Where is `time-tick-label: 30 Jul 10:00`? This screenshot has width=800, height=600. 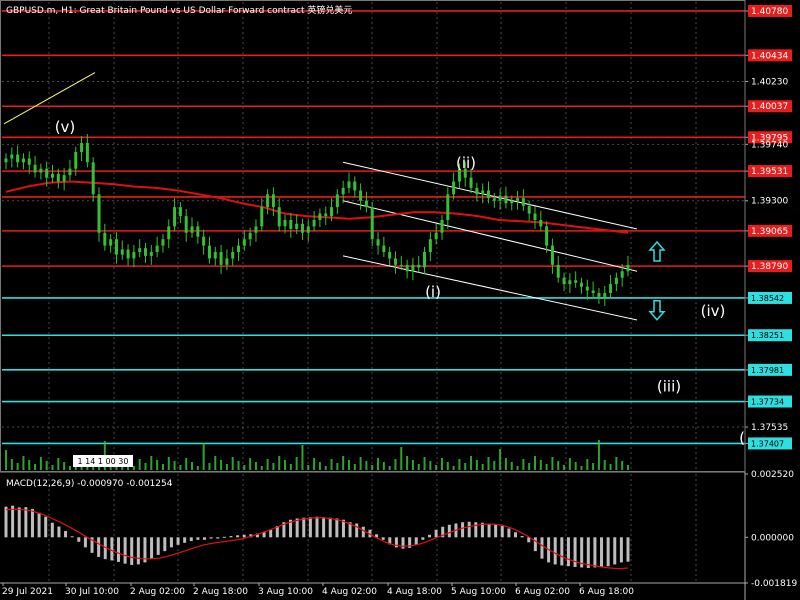 time-tick-label: 30 Jul 10:00 is located at coordinates (92, 592).